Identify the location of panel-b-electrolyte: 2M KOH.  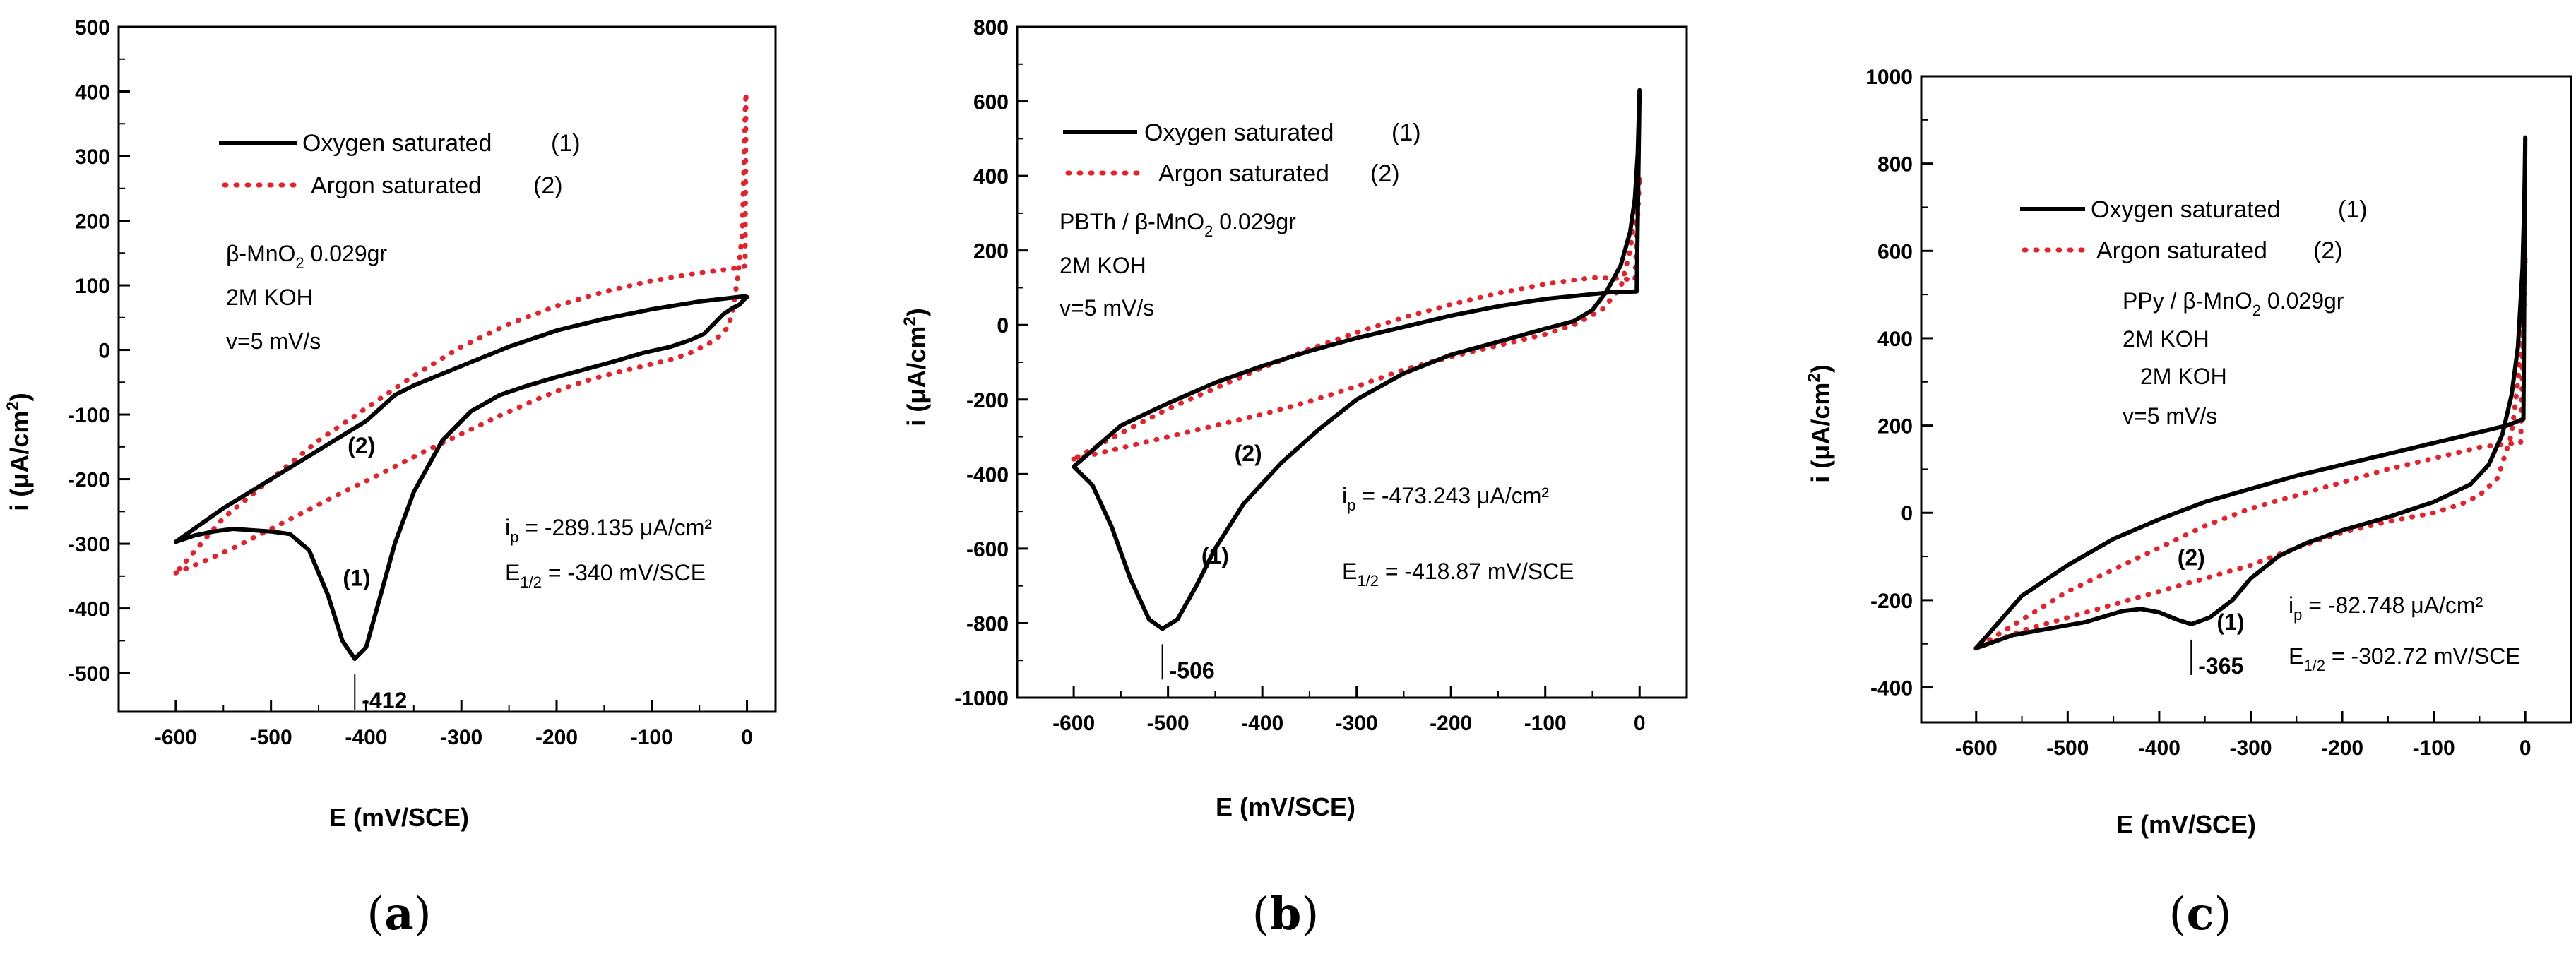
(1103, 265).